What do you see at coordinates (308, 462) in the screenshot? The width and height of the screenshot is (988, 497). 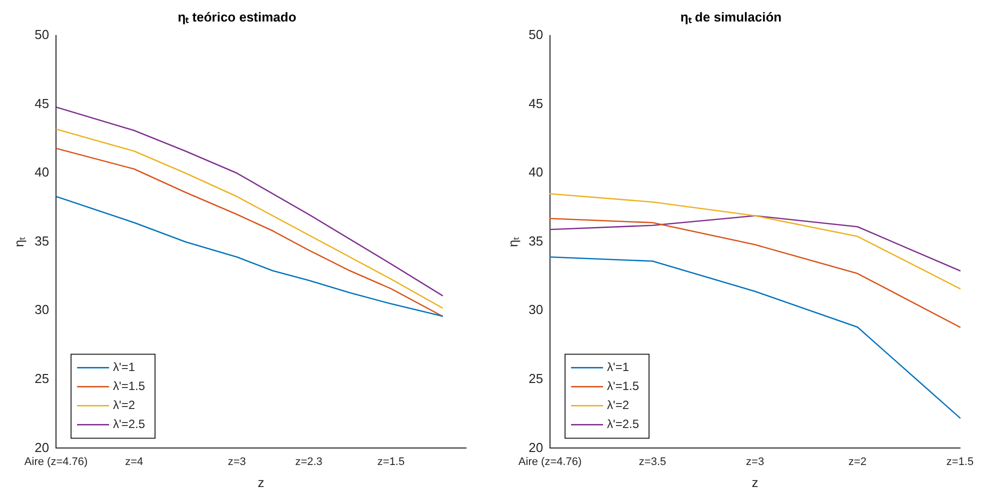 I see `x-tick-label: z=2.3` at bounding box center [308, 462].